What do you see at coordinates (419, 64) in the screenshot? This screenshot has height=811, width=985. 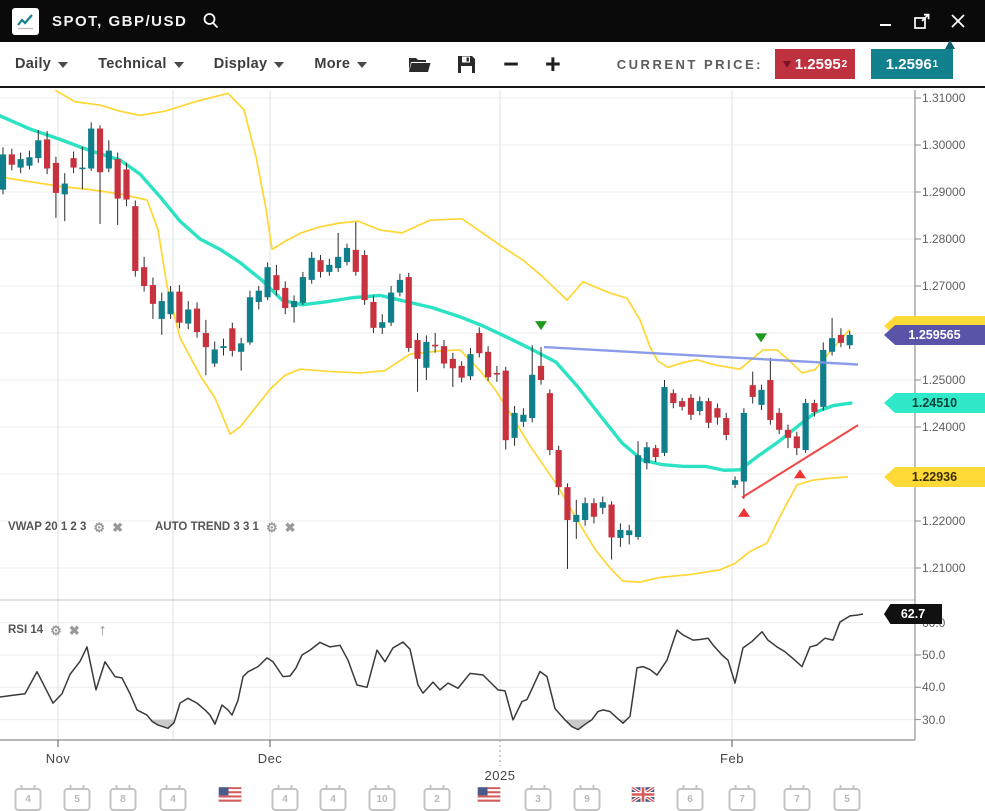 I see `open-folder-icon` at bounding box center [419, 64].